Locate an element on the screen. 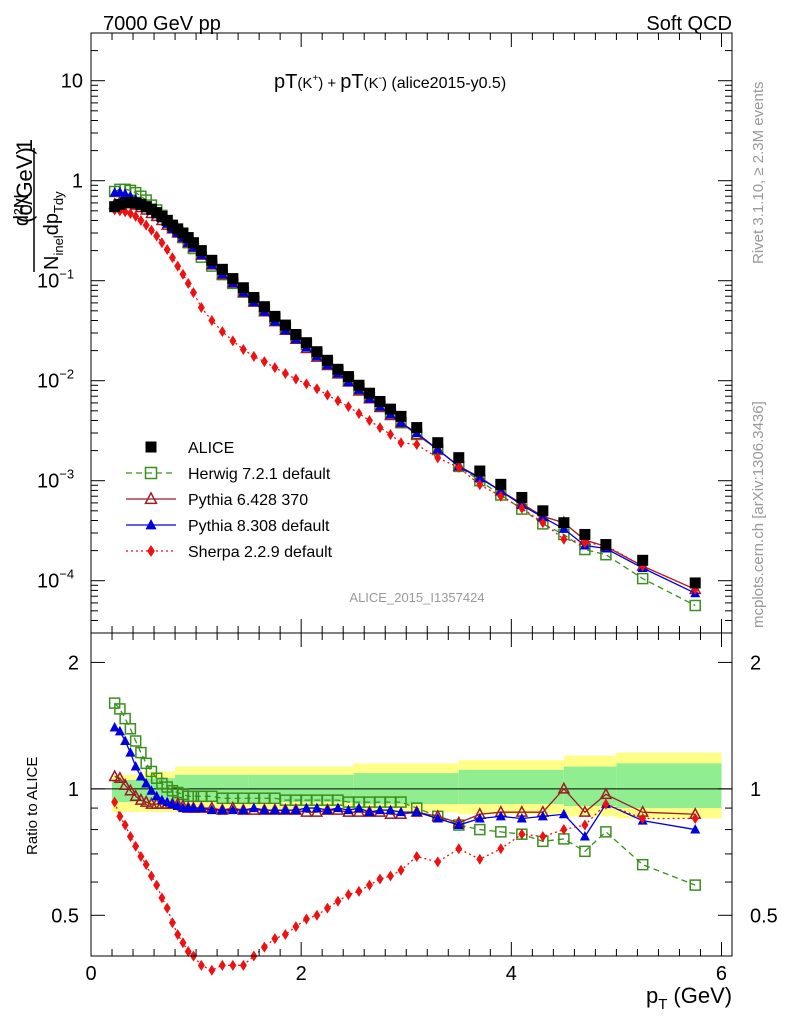  ratio-y-tick-label-right: 0.5 is located at coordinates (764, 916).